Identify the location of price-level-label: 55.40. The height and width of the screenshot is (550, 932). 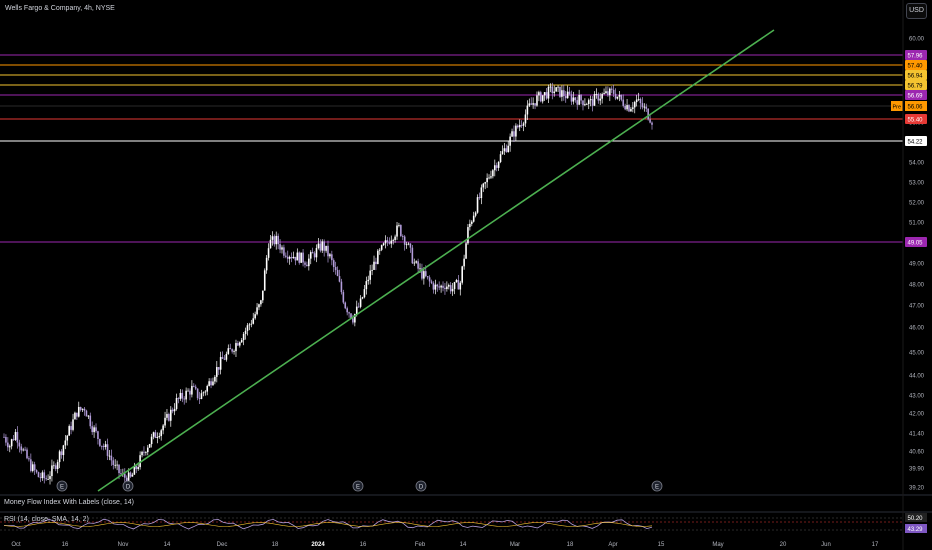
(916, 121).